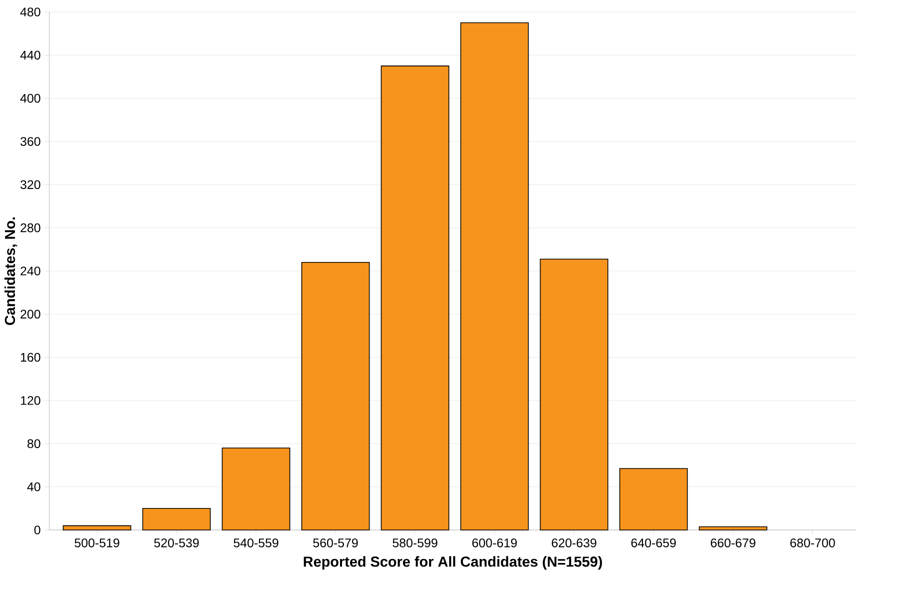  I want to click on y-tick-label: 80, so click(33, 443).